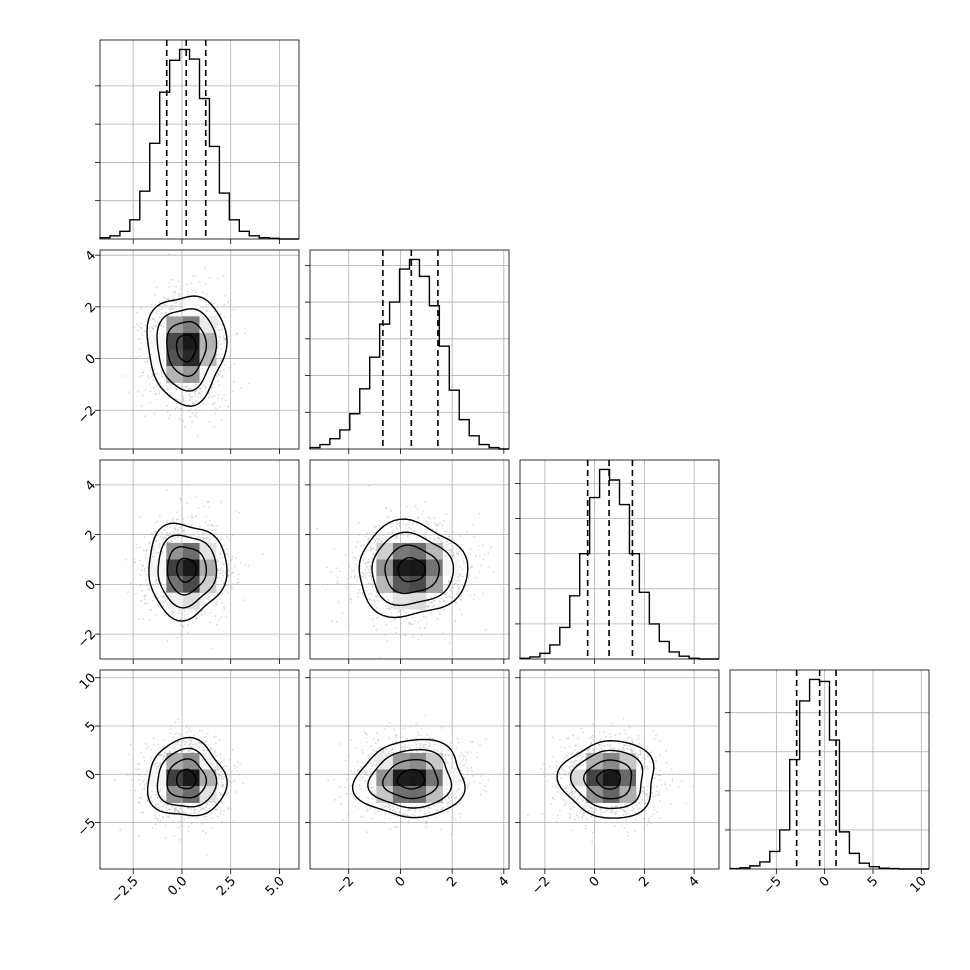 This screenshot has width=970, height=970. Describe the element at coordinates (91, 775) in the screenshot. I see `y-tick-label: 0` at that location.